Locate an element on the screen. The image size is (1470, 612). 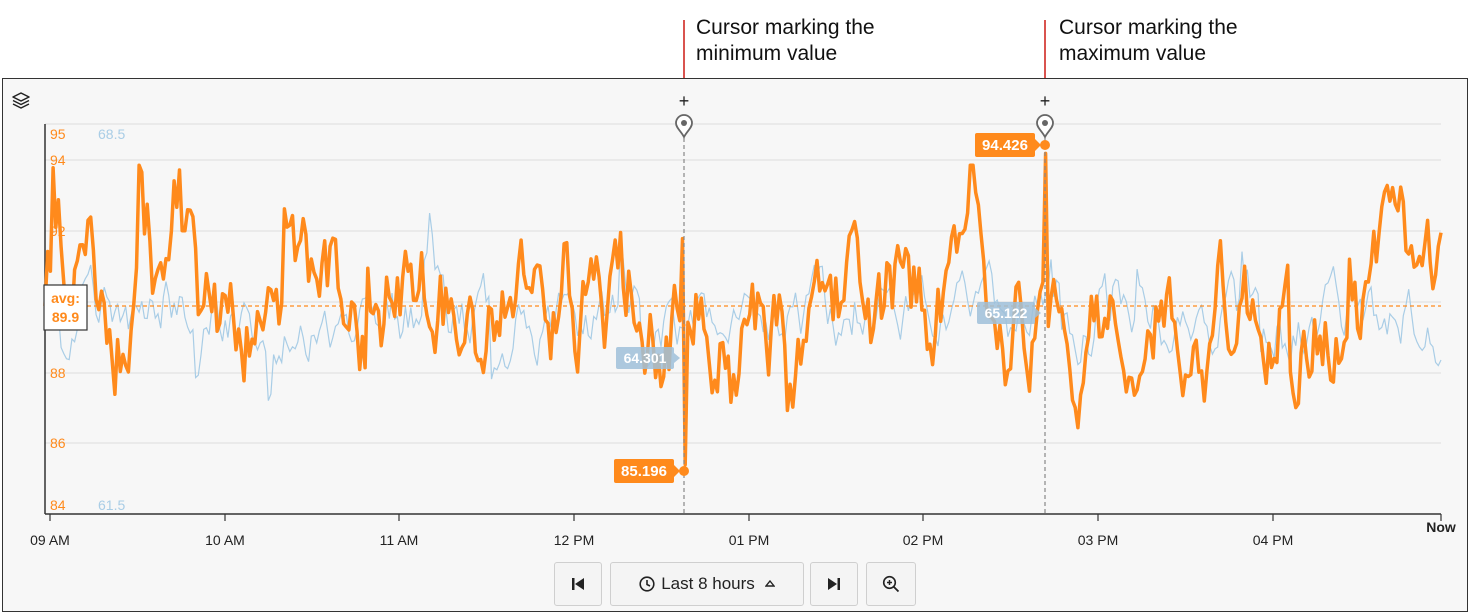
y-tick-primary-86: 86 is located at coordinates (58, 443).